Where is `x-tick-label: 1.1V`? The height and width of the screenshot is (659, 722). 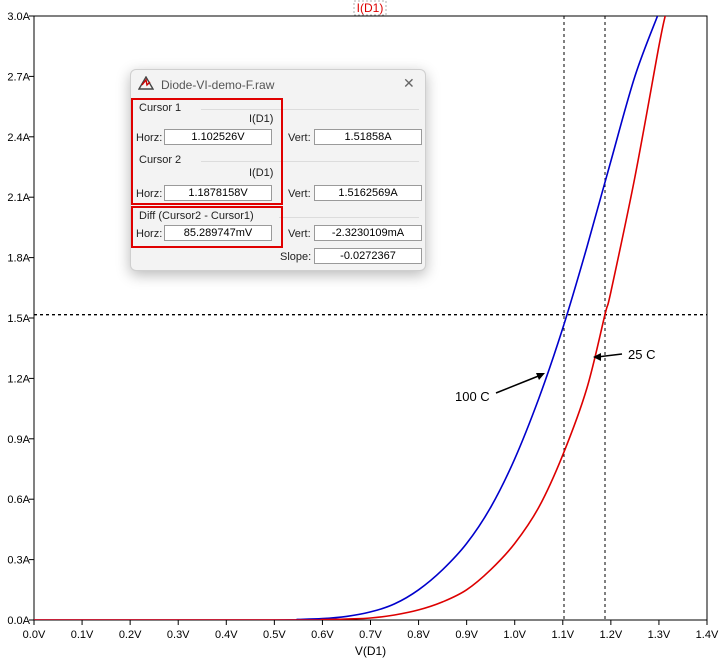 x-tick-label: 1.1V is located at coordinates (562, 635).